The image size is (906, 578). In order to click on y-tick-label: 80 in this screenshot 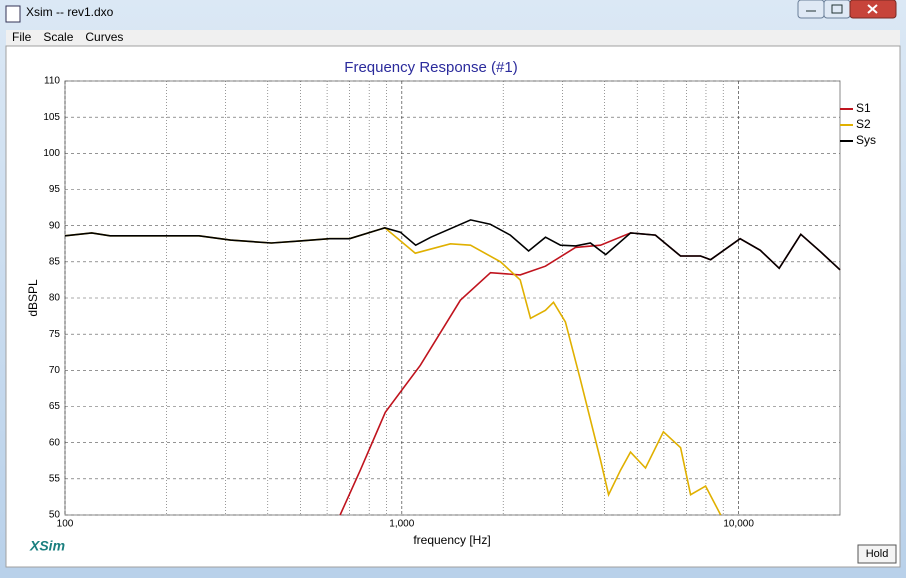, I will do `click(55, 298)`.